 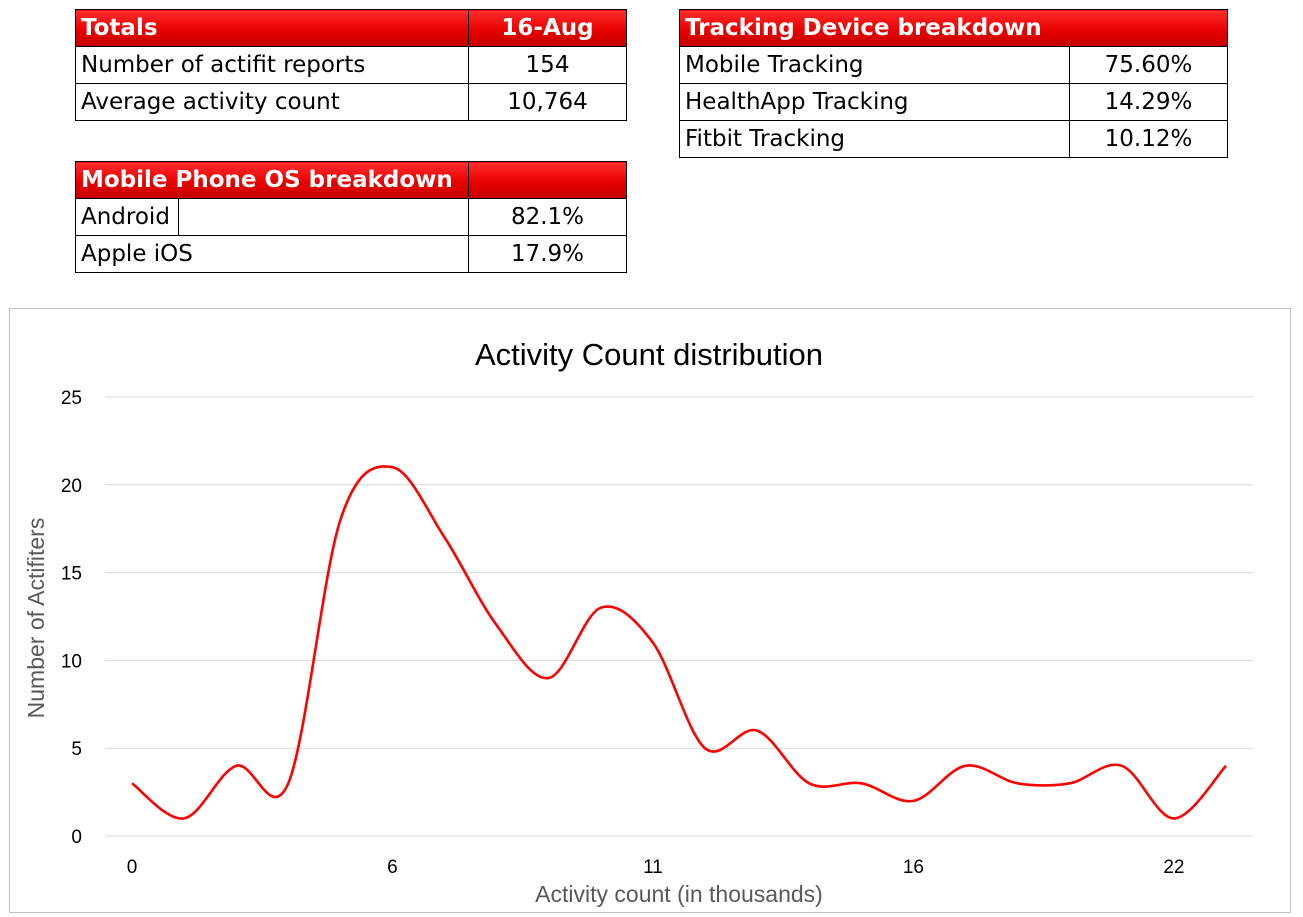 I want to click on os-header-value, so click(x=547, y=180).